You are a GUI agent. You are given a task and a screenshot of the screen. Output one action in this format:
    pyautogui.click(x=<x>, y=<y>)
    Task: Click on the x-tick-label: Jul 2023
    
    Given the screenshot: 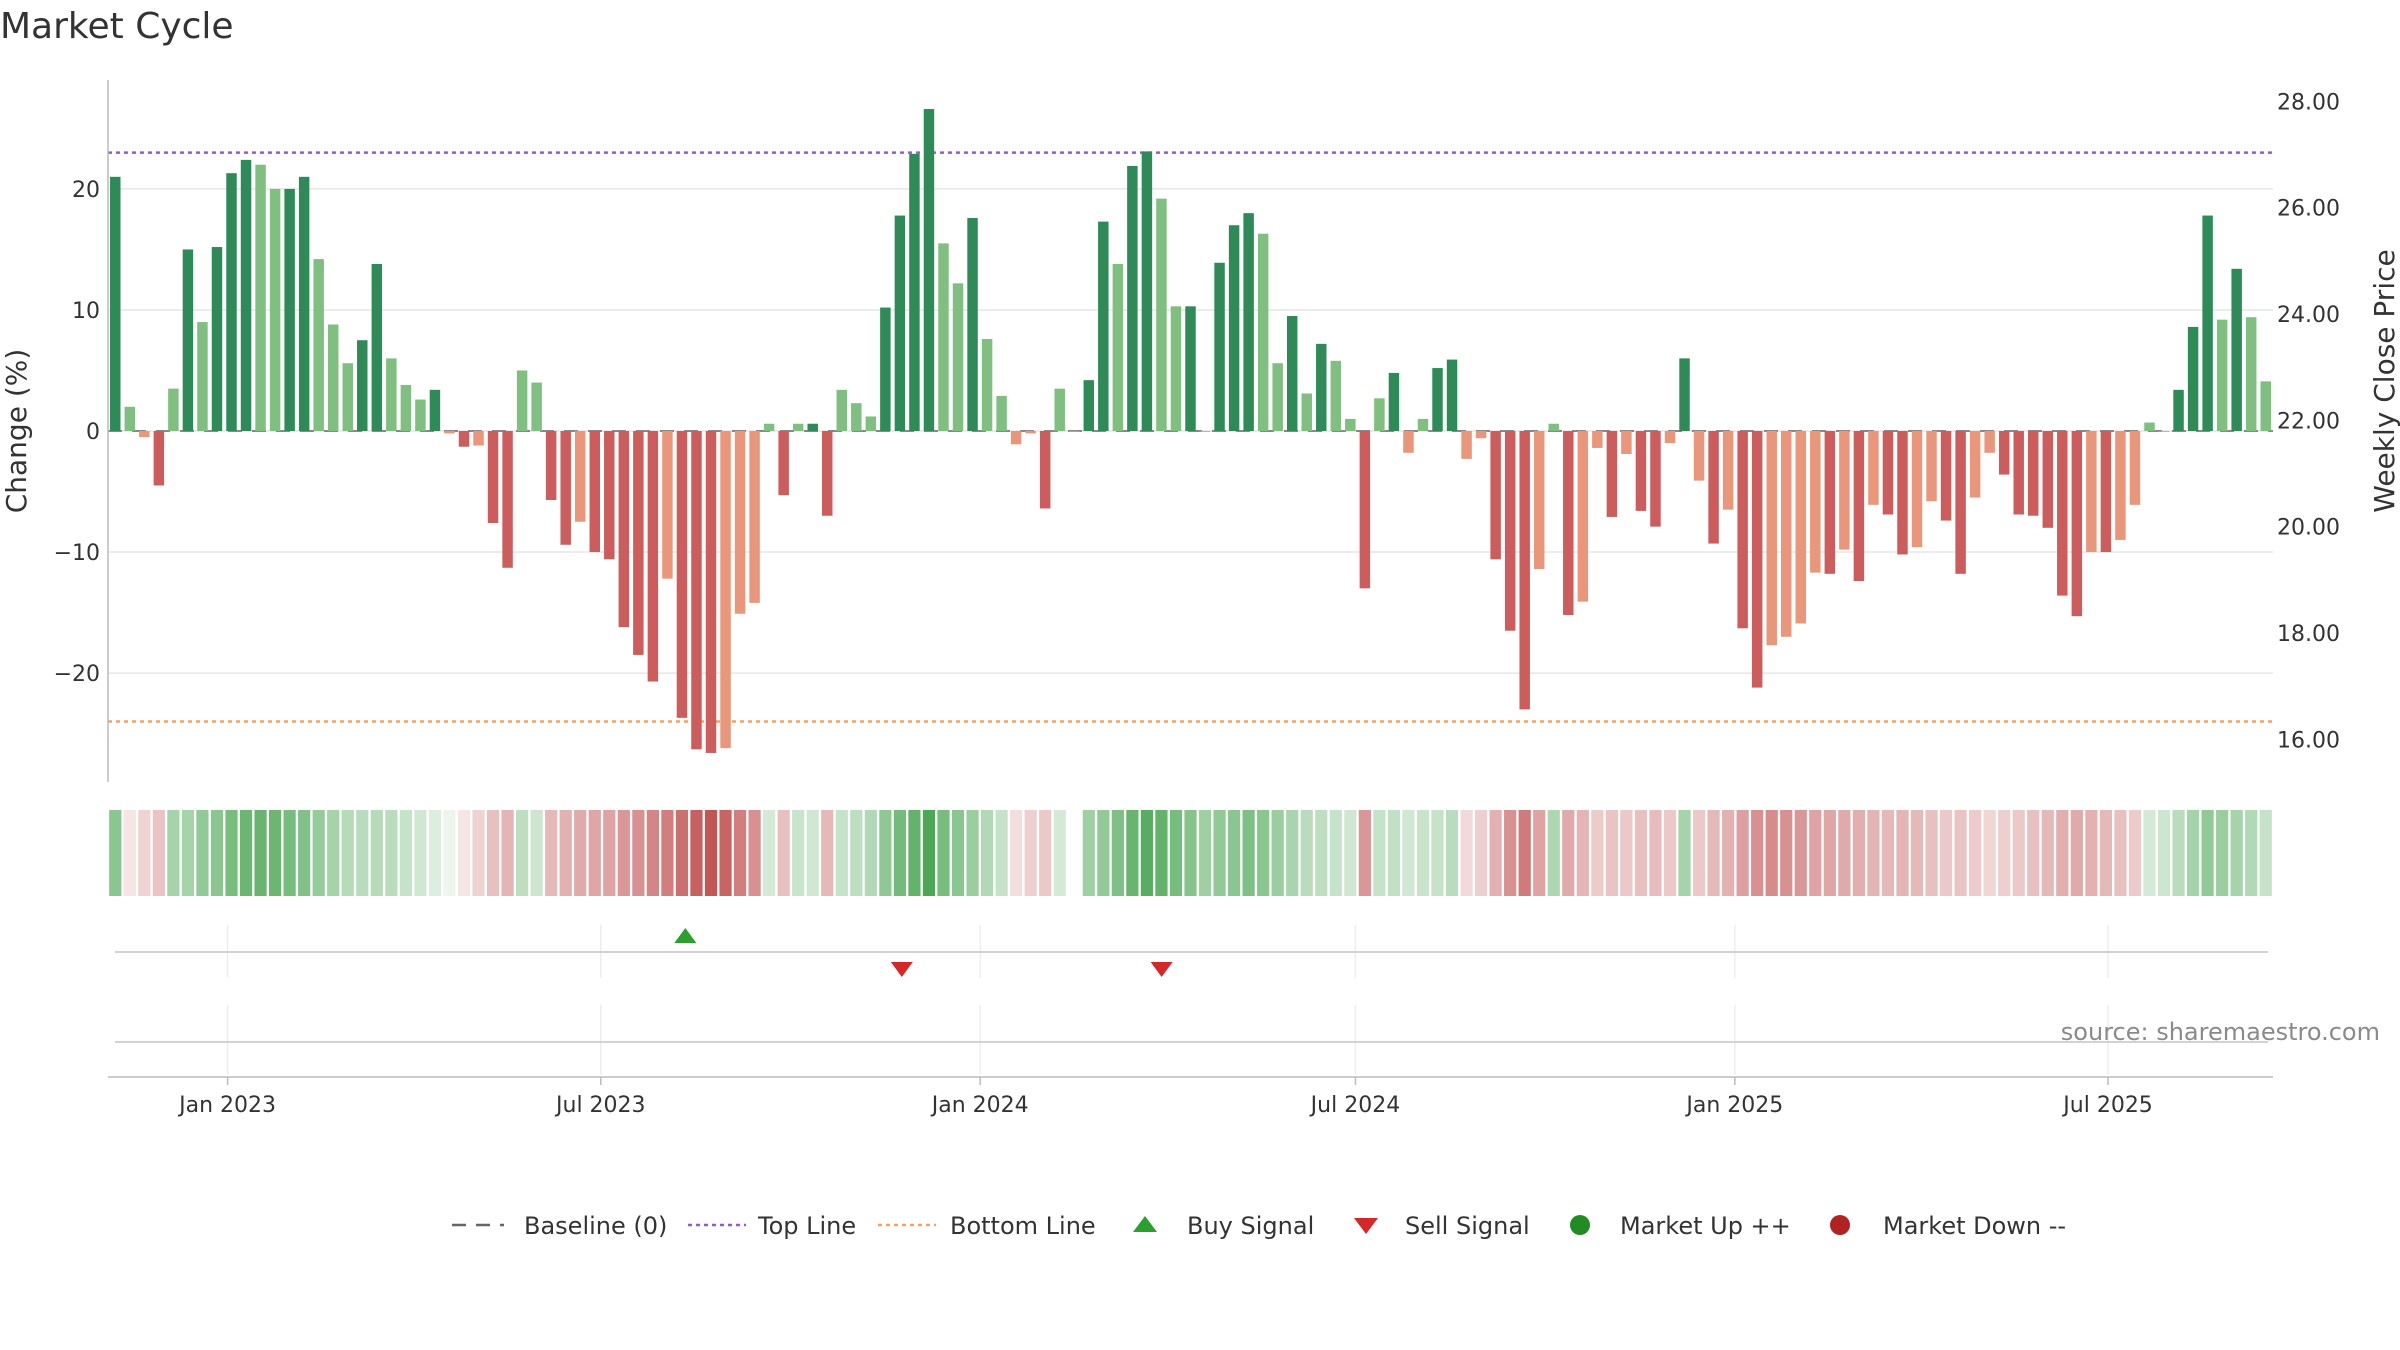 What is the action you would take?
    pyautogui.click(x=600, y=1105)
    